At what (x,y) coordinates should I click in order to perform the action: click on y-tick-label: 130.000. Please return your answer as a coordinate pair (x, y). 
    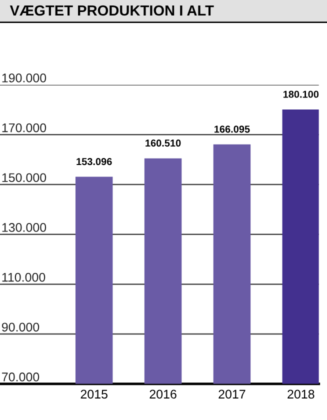
    Looking at the image, I should click on (24, 227).